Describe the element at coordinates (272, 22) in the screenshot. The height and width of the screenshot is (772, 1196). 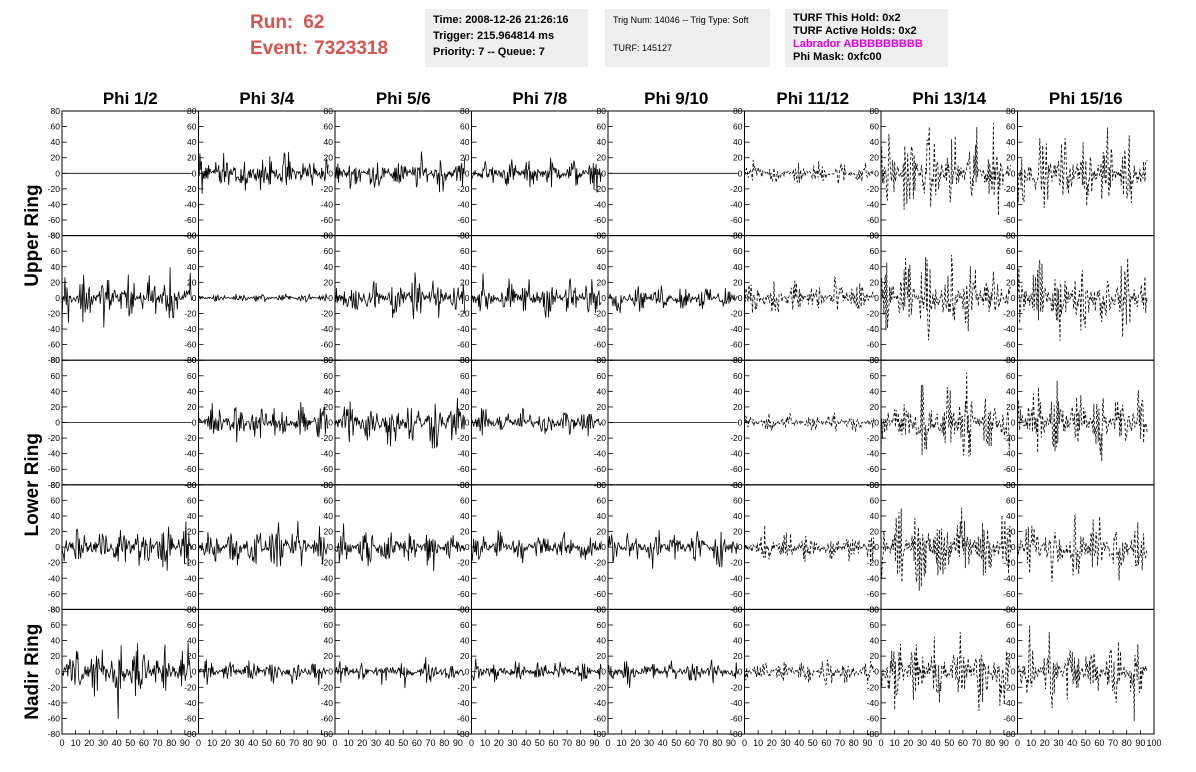
I see `run-label: Run:` at that location.